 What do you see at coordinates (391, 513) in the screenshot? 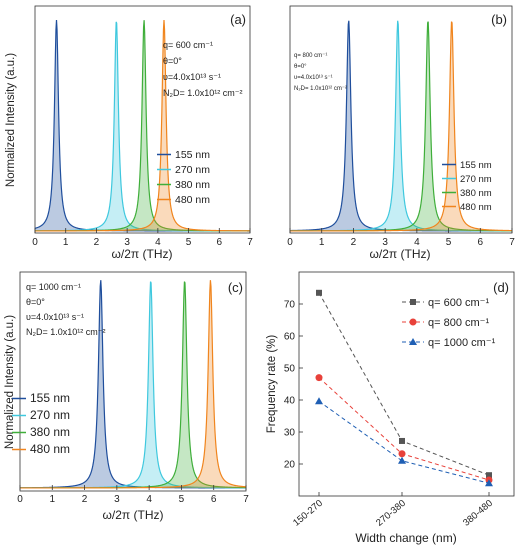
I see `x-category-label: 270-380` at bounding box center [391, 513].